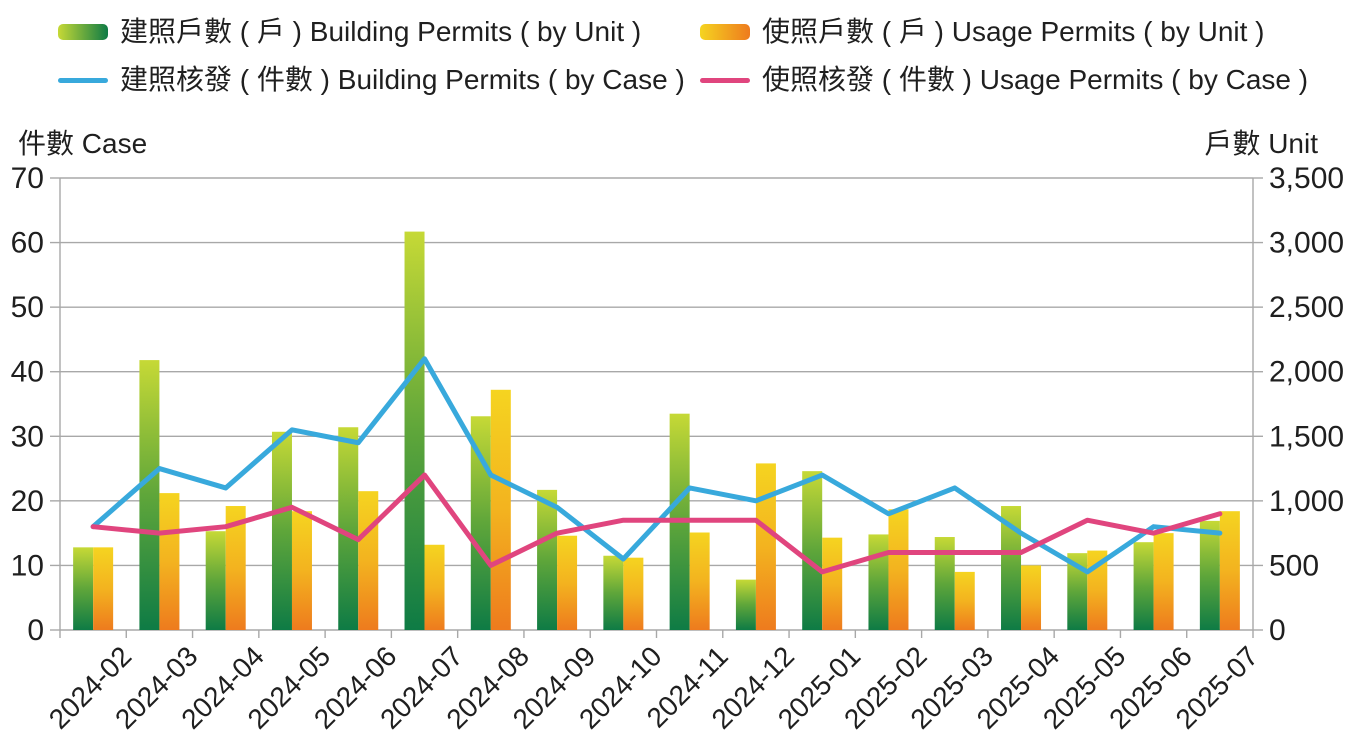 The width and height of the screenshot is (1348, 743). What do you see at coordinates (725, 32) in the screenshot?
I see `usage-units-swatch-icon` at bounding box center [725, 32].